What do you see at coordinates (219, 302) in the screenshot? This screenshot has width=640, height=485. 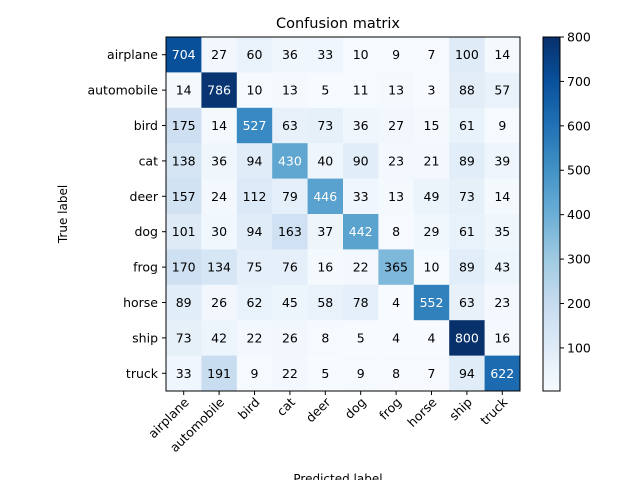 I see `cell-value-label: 26` at bounding box center [219, 302].